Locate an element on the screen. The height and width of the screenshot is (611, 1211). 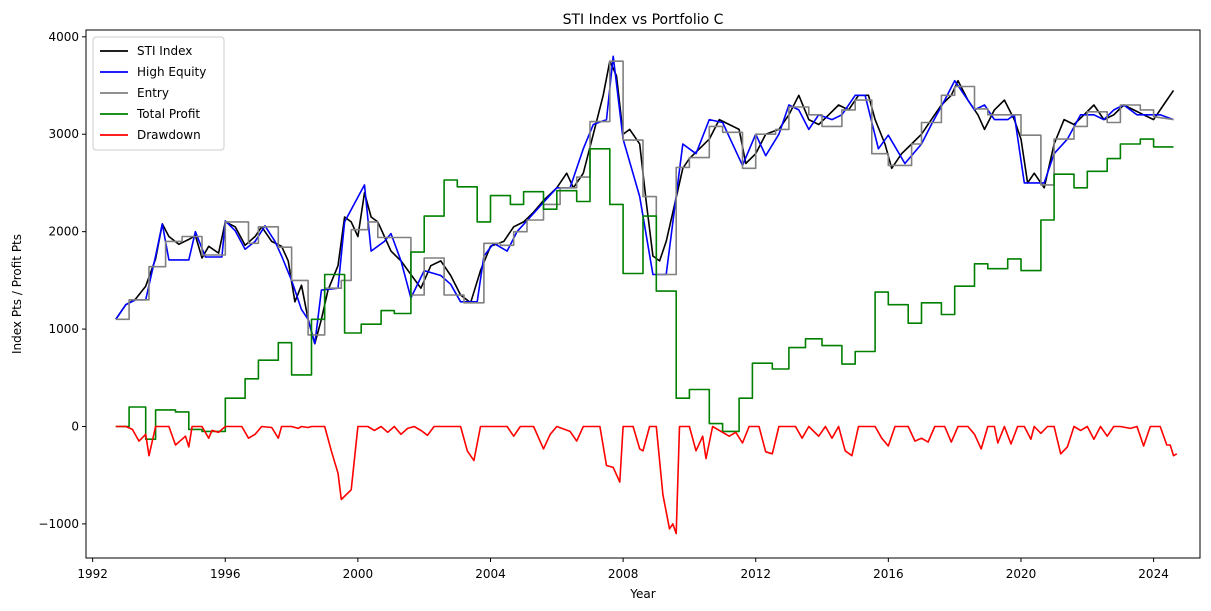
y-axis: −1000 0 1000 2000 3000 4000 is located at coordinates (62, 280).